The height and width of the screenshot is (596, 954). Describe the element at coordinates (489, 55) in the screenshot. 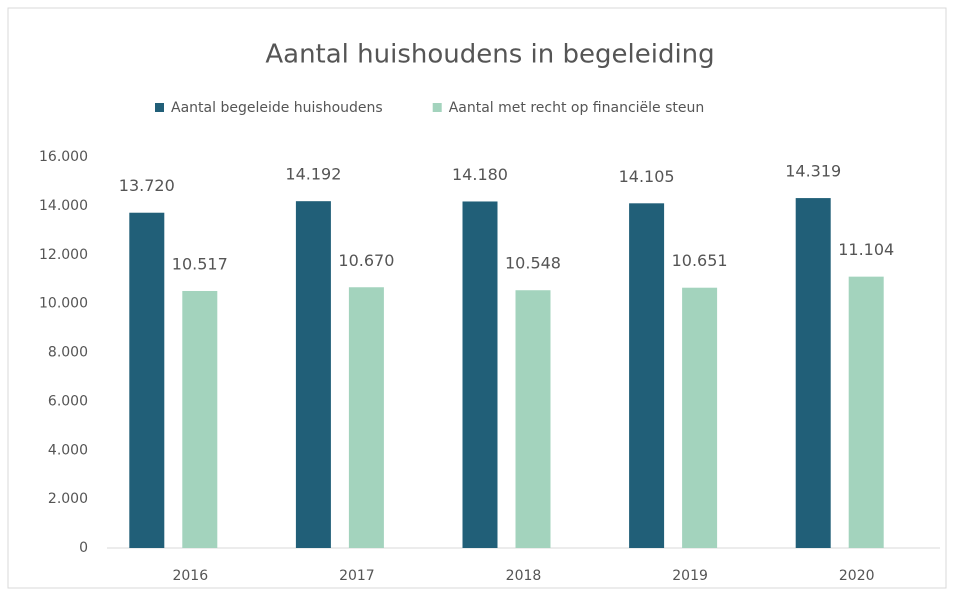

I see `chart-title: Aantal huishoudens in begeleiding` at that location.